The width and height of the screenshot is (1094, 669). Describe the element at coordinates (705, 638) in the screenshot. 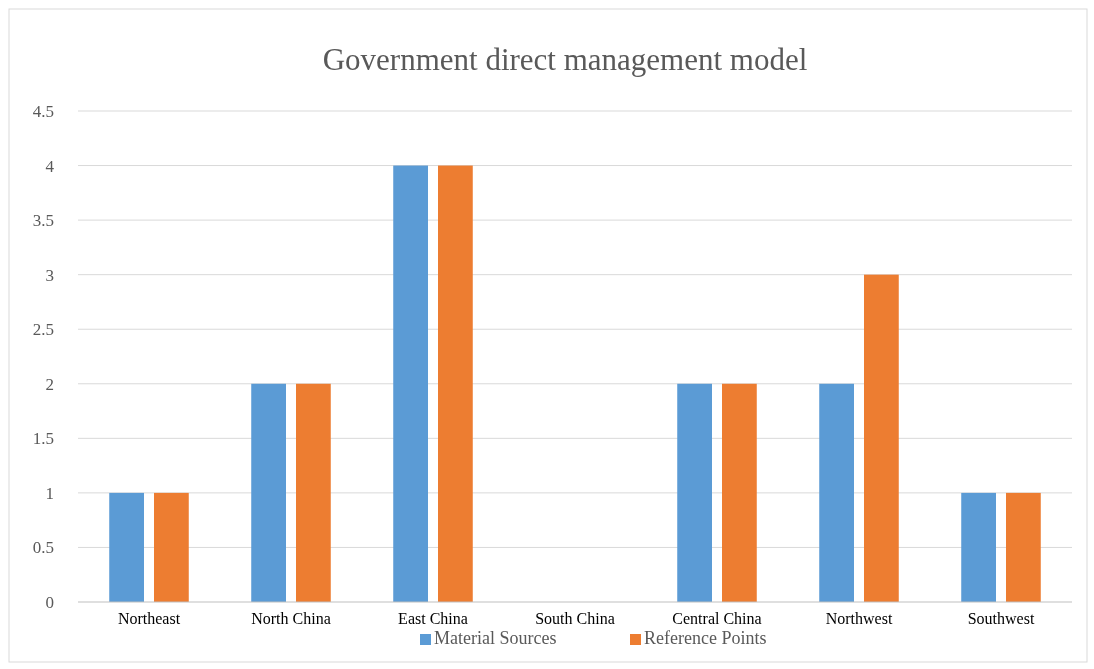

I see `legend-label: Reference Points` at that location.